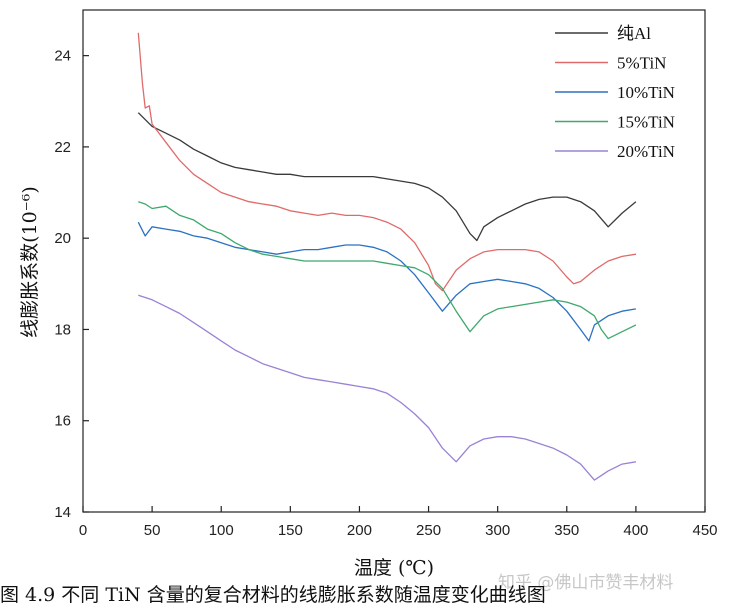 The width and height of the screenshot is (736, 613). Describe the element at coordinates (394, 568) in the screenshot. I see `x-axis-title: 温度 (℃)` at that location.